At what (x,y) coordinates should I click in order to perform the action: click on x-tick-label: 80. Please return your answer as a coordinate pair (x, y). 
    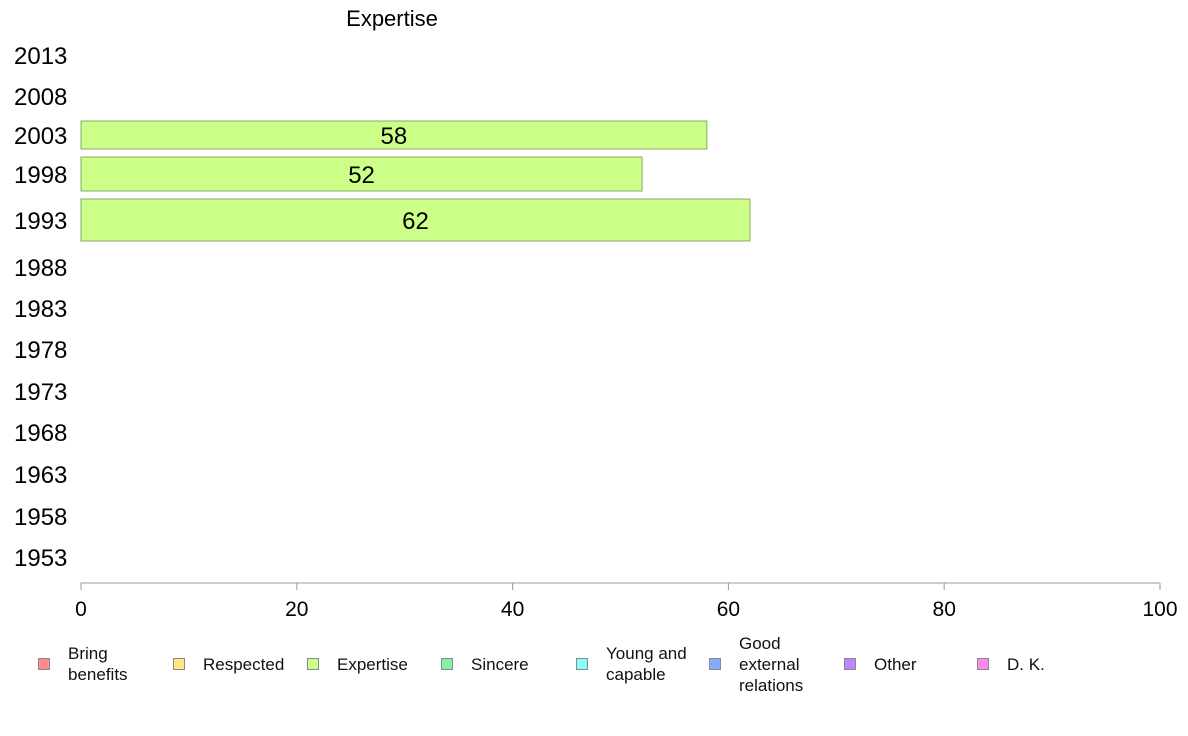
    Looking at the image, I should click on (944, 609).